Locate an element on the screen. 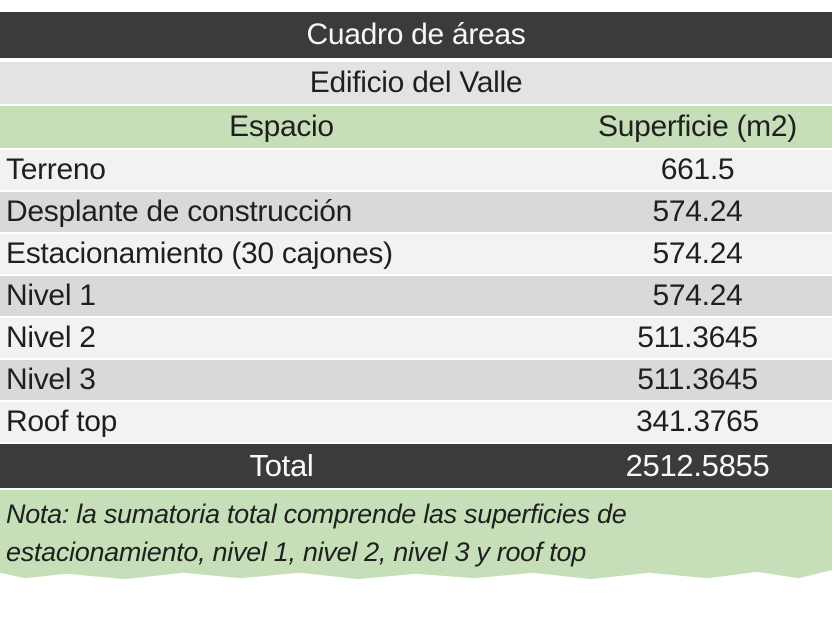 This screenshot has height=630, width=840. table-row: Nivel 2 511.3645 is located at coordinates (416, 339).